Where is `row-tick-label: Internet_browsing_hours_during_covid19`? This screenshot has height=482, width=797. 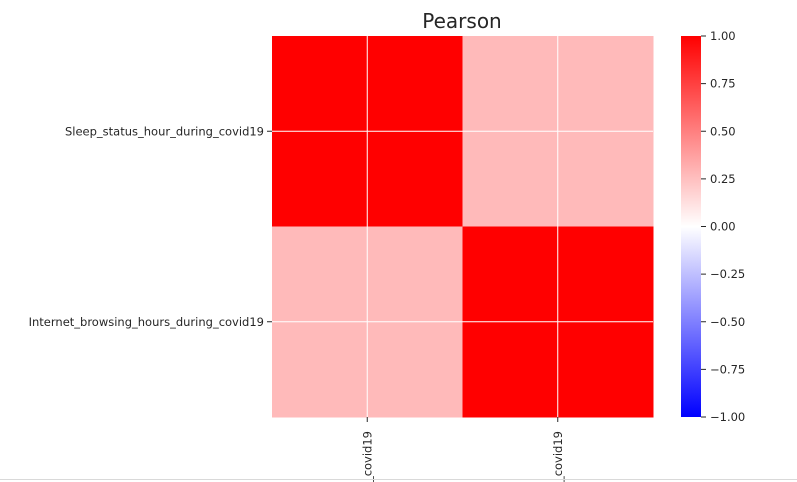 row-tick-label: Internet_browsing_hours_during_covid19 is located at coordinates (146, 322).